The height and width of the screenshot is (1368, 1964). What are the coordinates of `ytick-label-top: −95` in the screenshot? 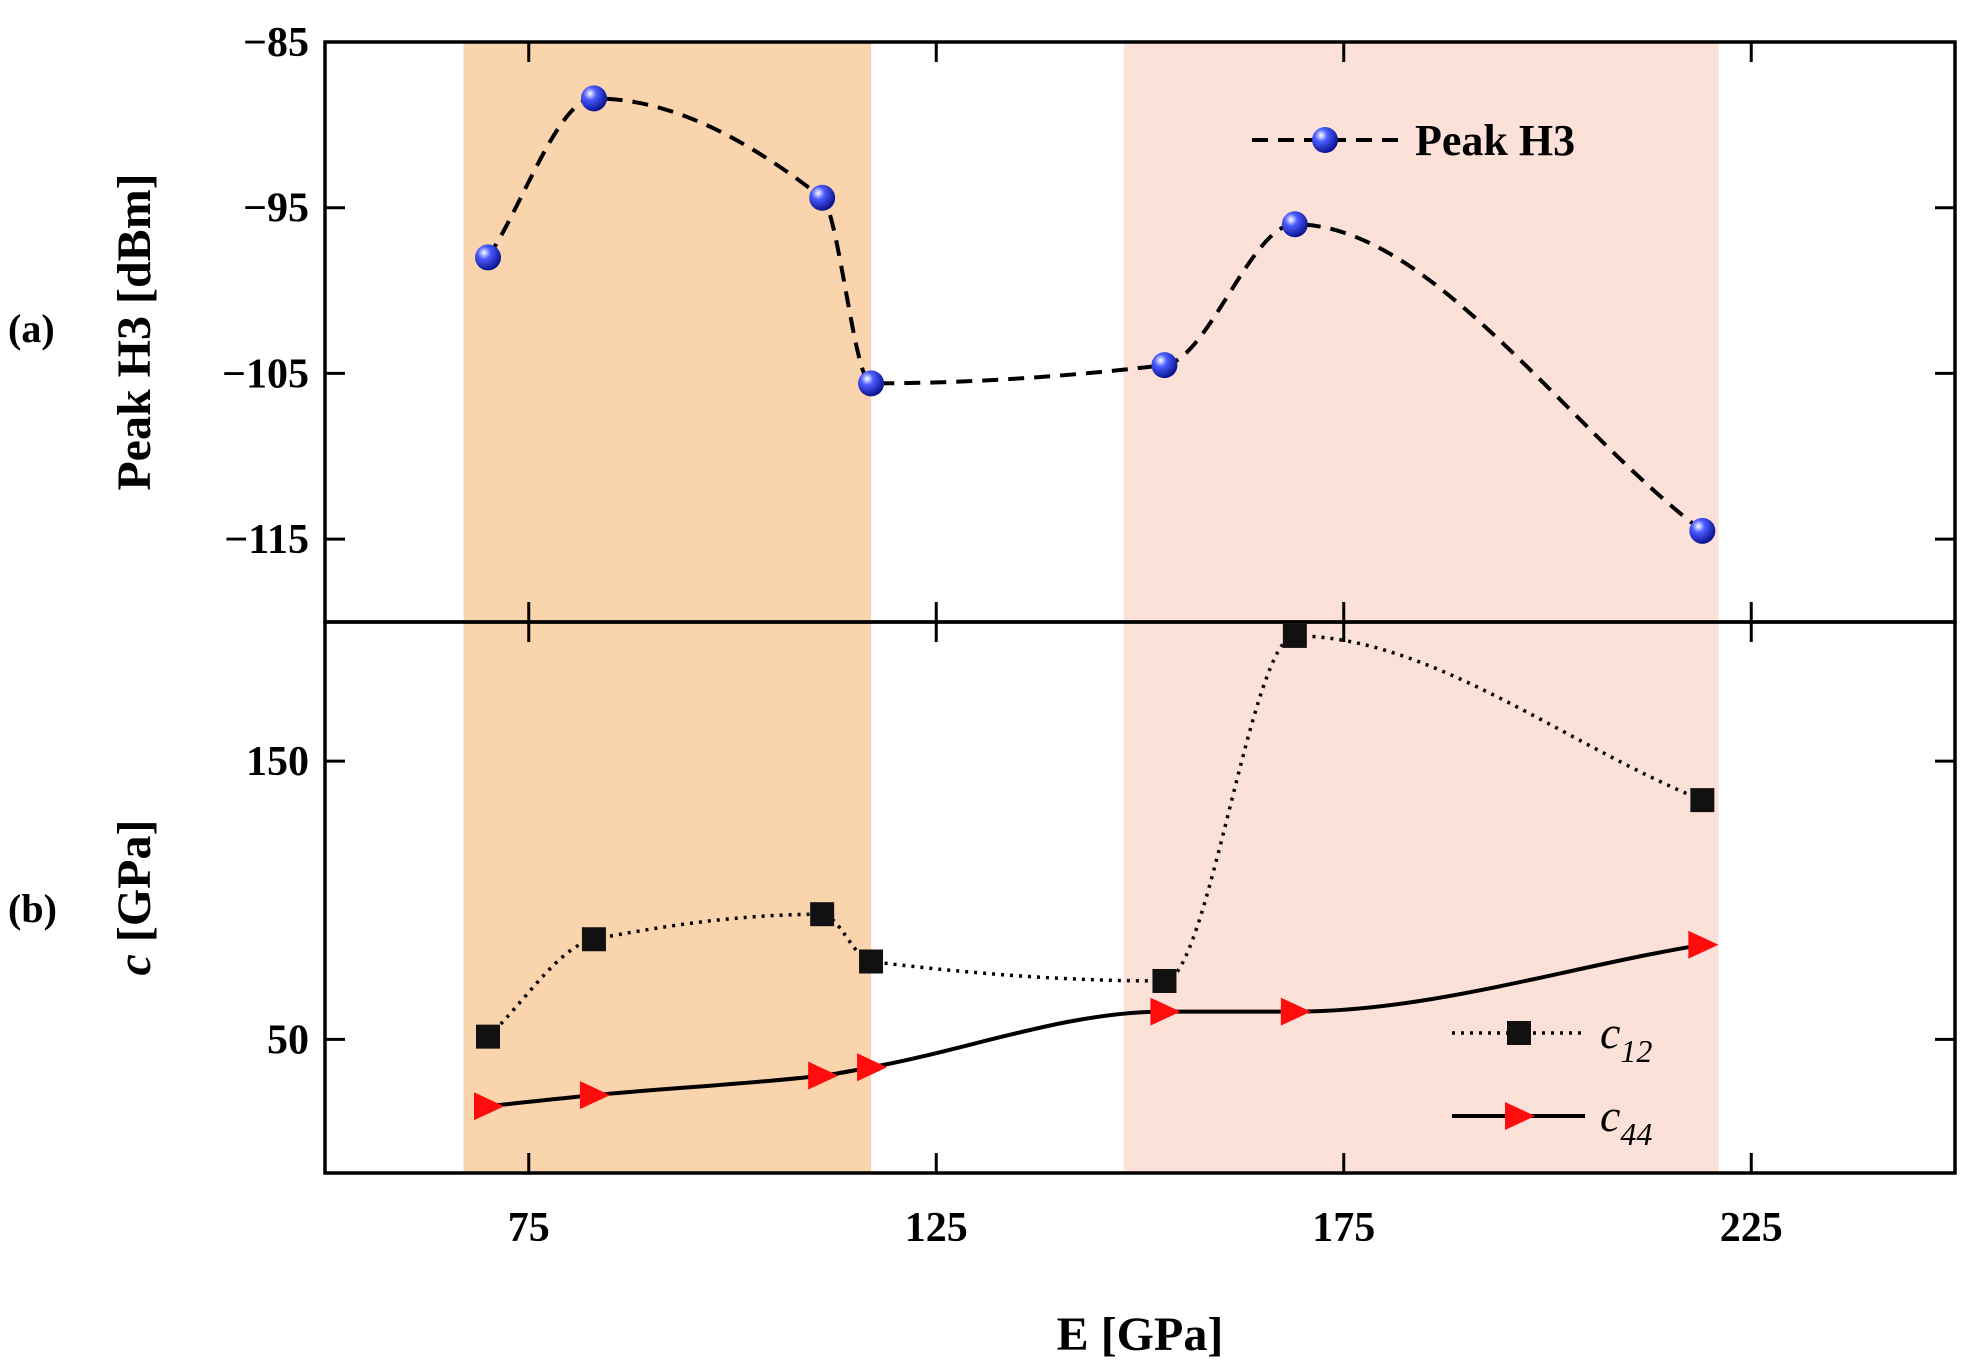 It's located at (276, 209).